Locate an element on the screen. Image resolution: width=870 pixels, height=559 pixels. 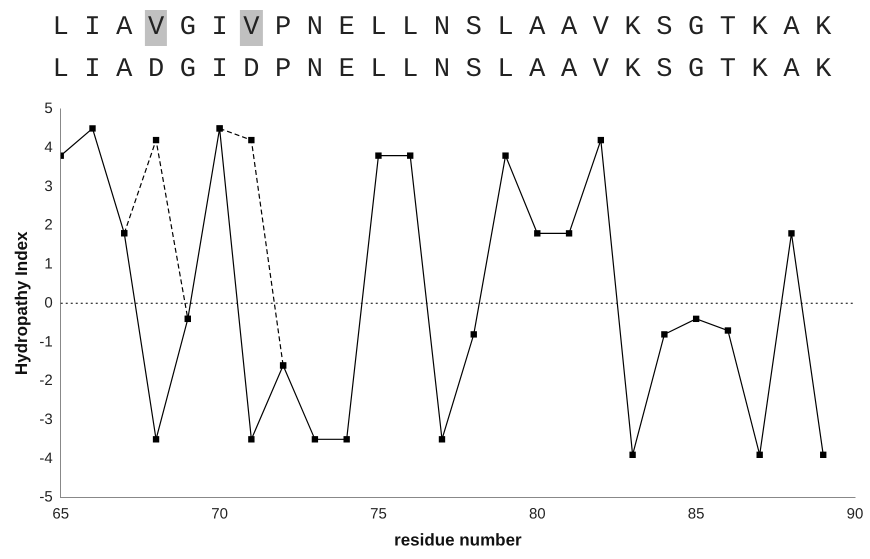
y-tick-label: 0 is located at coordinates (48, 303).